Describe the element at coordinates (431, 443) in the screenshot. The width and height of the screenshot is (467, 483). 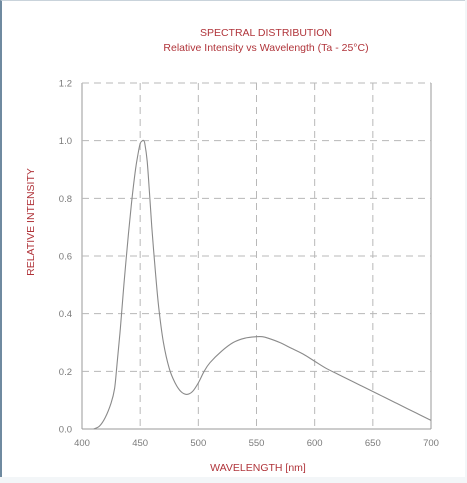
I see `x-tick-label: 700` at that location.